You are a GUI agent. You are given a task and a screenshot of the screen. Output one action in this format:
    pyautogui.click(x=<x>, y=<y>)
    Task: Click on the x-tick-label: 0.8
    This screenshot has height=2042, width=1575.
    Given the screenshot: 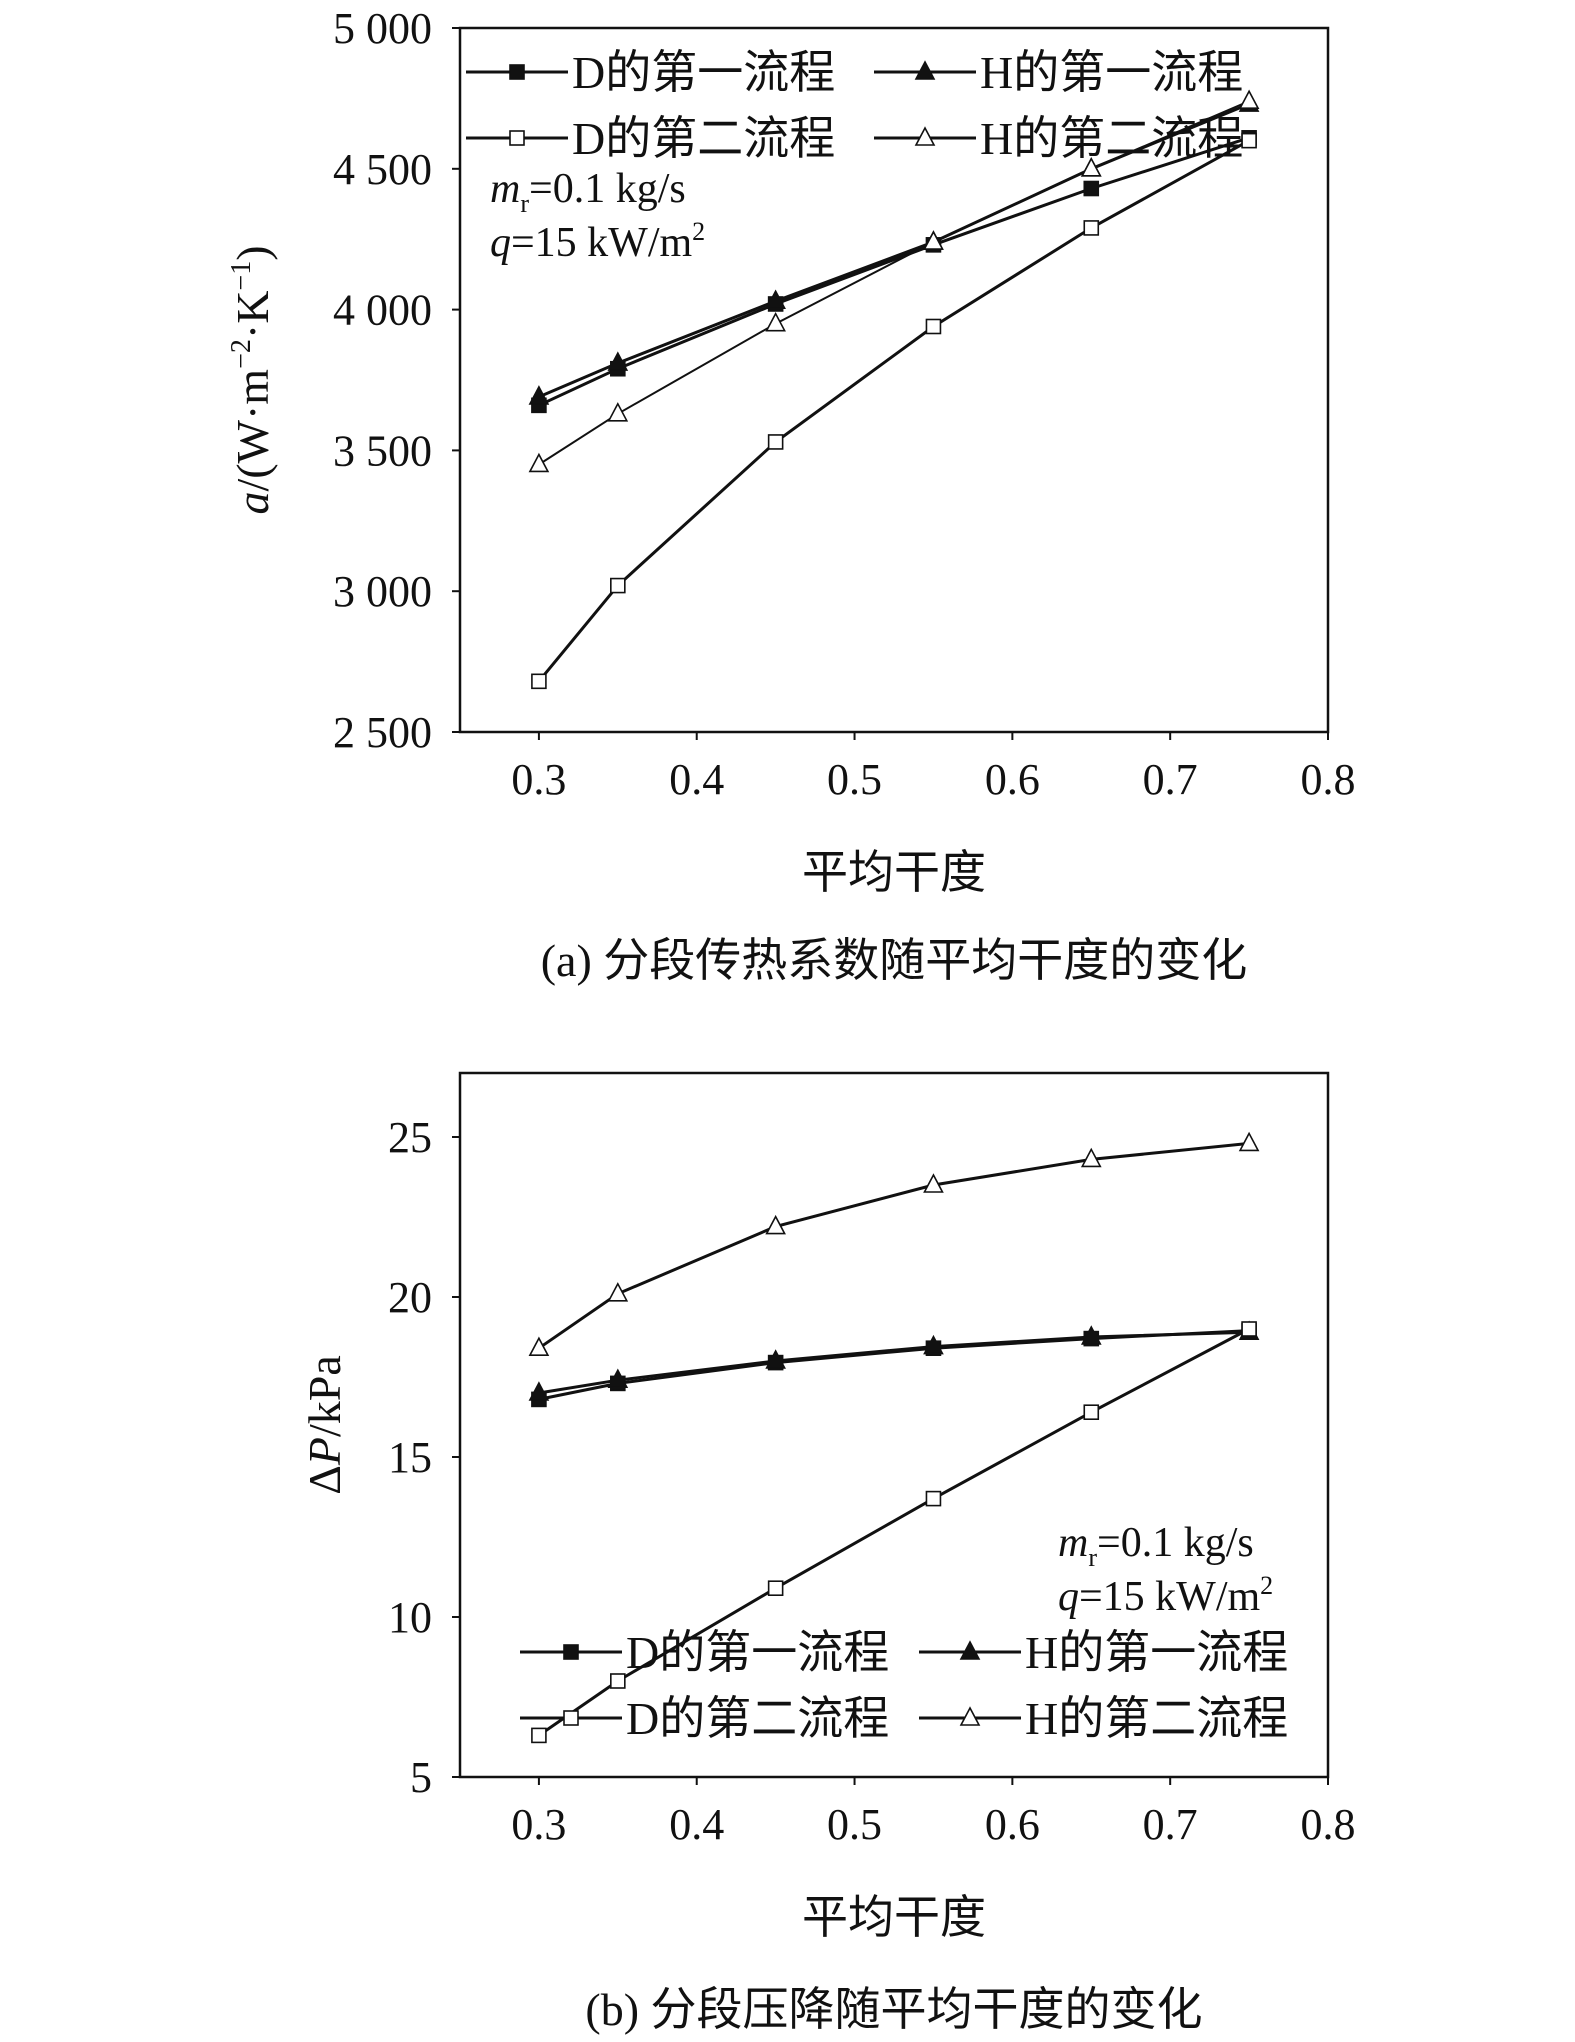 What is the action you would take?
    pyautogui.click(x=1328, y=1824)
    